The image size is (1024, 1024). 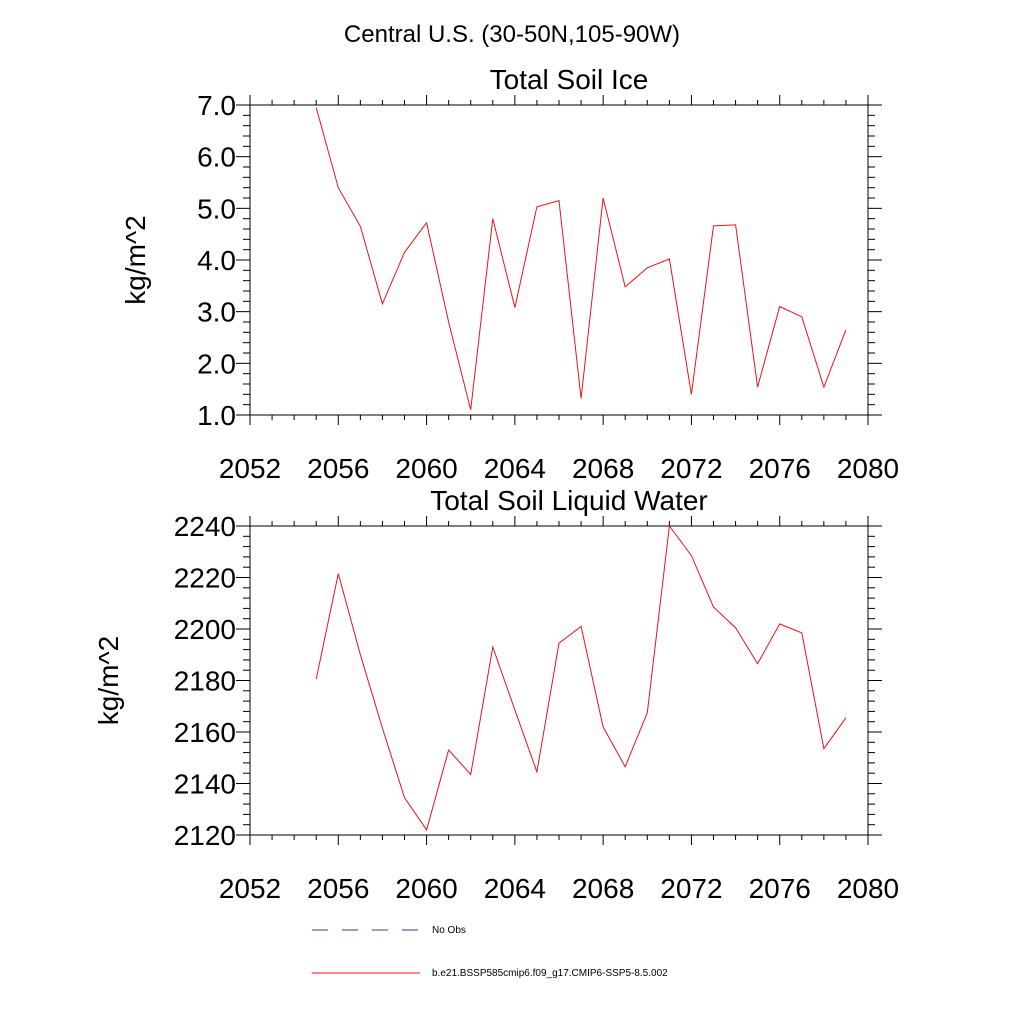 What do you see at coordinates (216, 312) in the screenshot?
I see `y-tick-label: 3.0` at bounding box center [216, 312].